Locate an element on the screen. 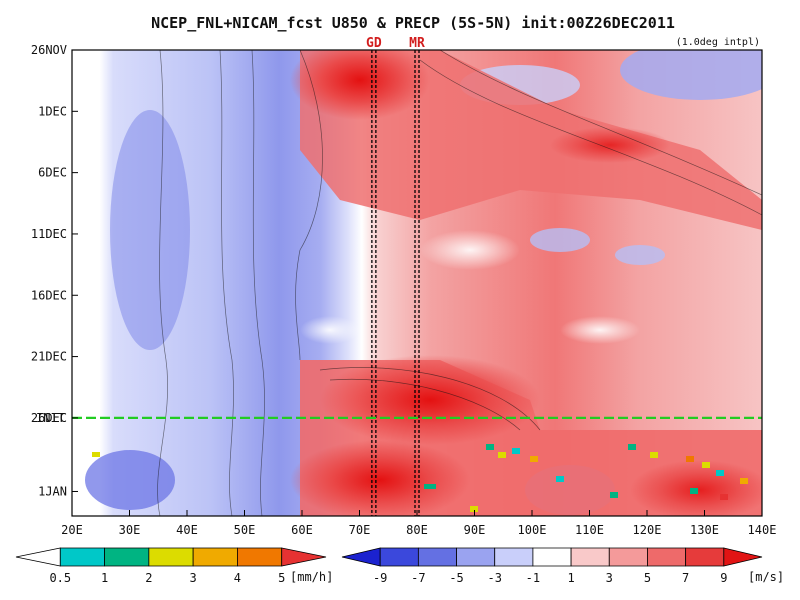 This screenshot has height=600, width=800. precip-pixels is located at coordinates (420, 478).